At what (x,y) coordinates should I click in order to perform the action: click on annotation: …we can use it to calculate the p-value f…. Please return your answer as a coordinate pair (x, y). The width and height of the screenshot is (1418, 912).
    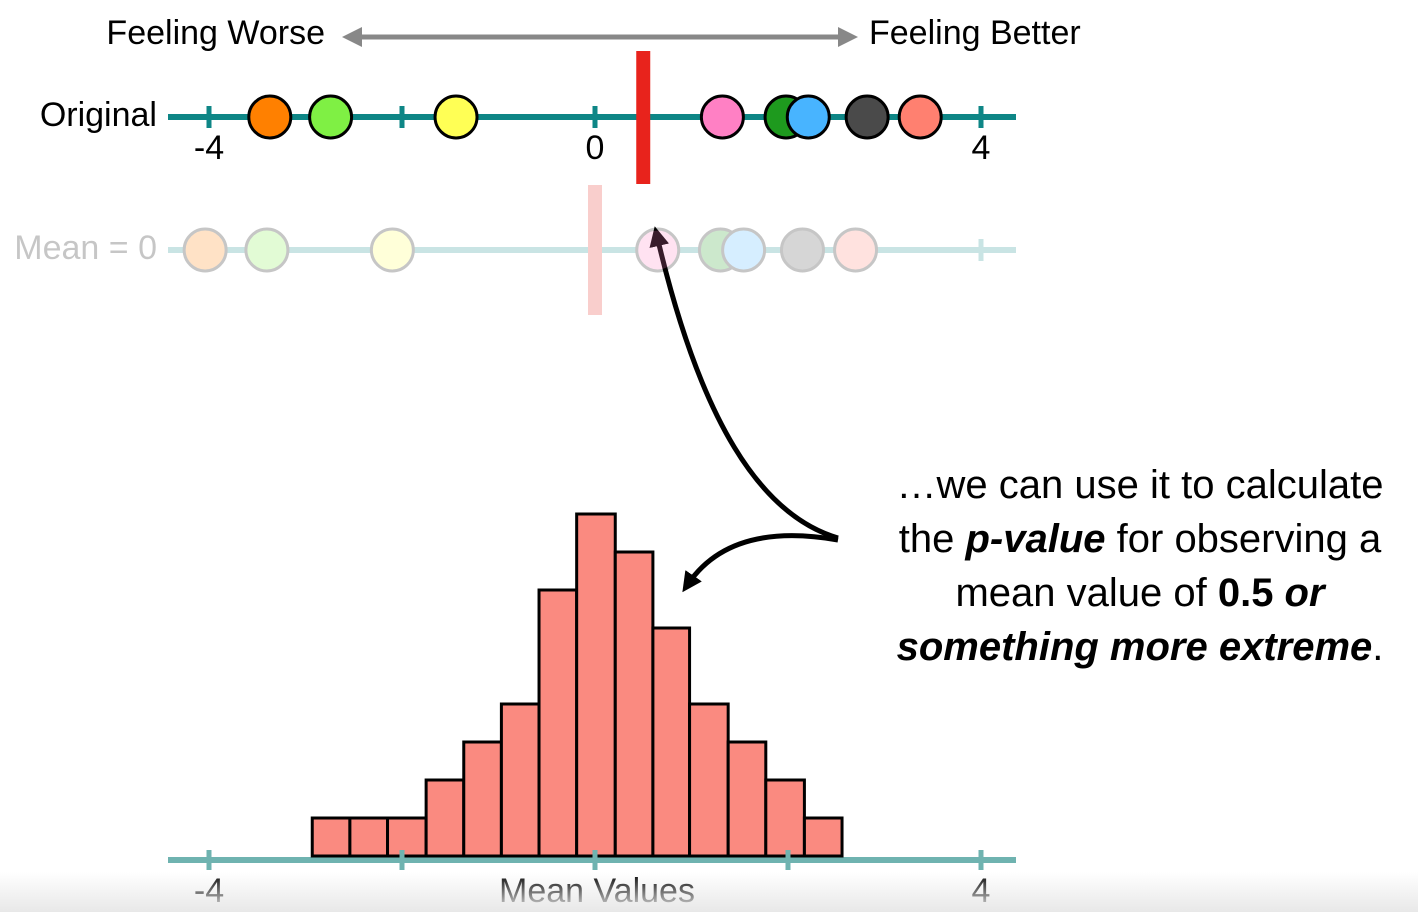
    Looking at the image, I should click on (1129, 566).